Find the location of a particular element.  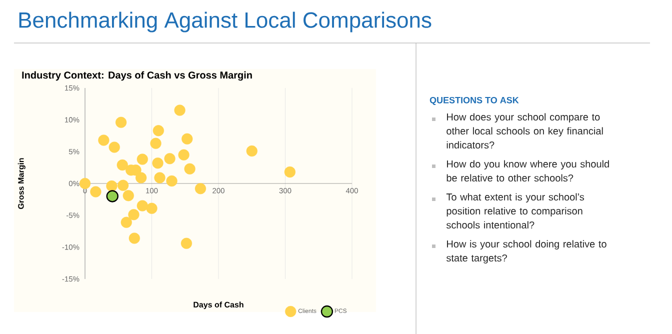

text: QUESTIONS TO ASK is located at coordinates (474, 101).